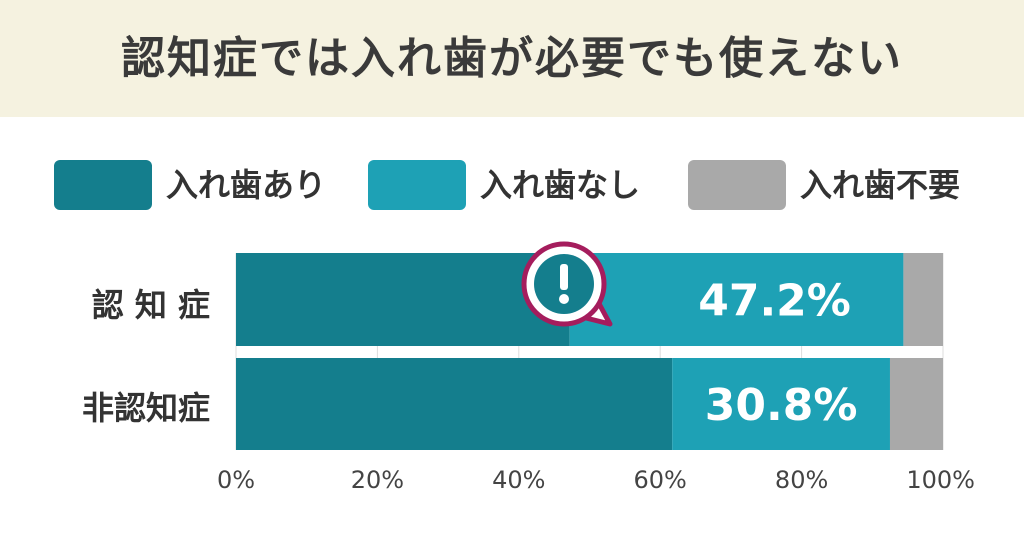 The width and height of the screenshot is (1024, 538). Describe the element at coordinates (518, 480) in the screenshot. I see `x-tick-label: 40%` at that location.